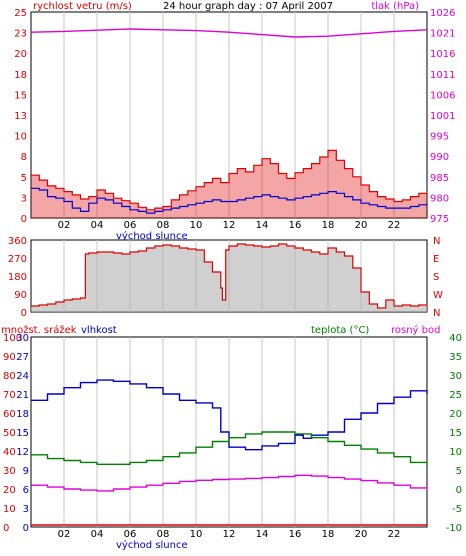 The height and width of the screenshot is (556, 466). Describe the element at coordinates (442, 34) in the screenshot. I see `pressure-ytick: 1021` at that location.